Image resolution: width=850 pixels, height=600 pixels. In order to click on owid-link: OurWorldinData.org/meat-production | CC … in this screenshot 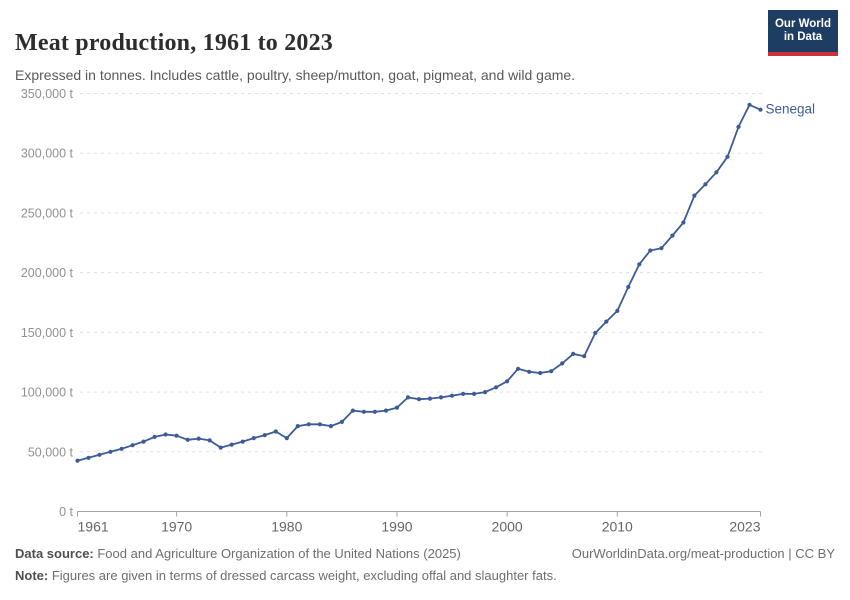, I will do `click(703, 553)`.